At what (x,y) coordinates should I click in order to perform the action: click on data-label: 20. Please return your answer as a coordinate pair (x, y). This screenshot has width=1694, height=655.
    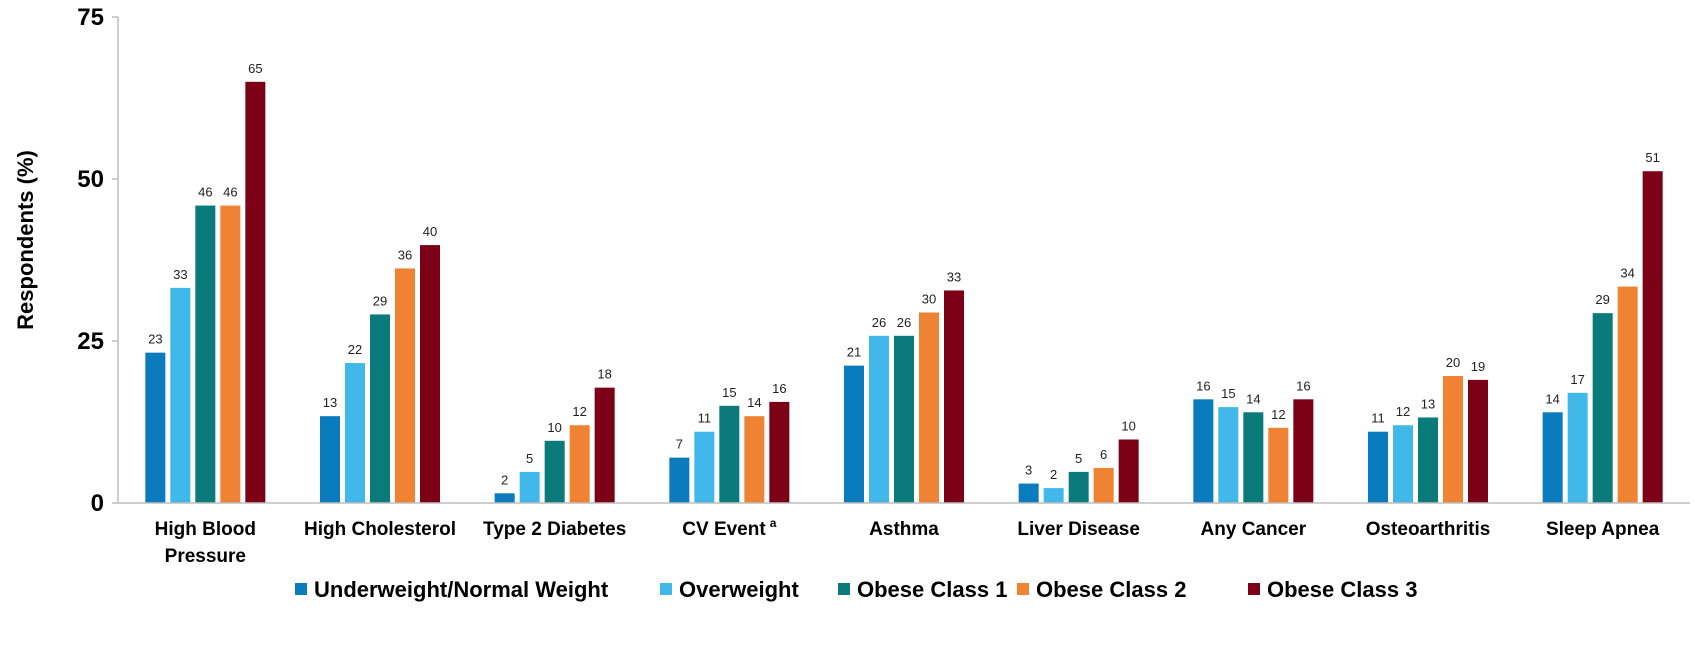
    Looking at the image, I should click on (1453, 362).